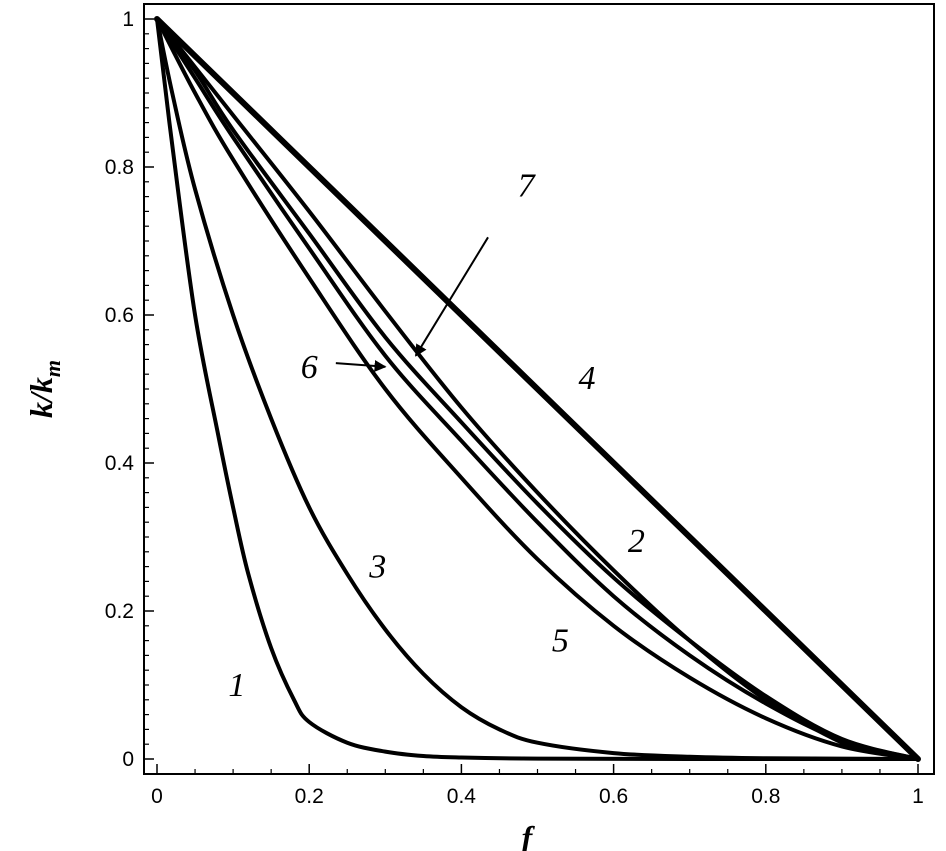  Describe the element at coordinates (765, 796) in the screenshot. I see `x-tick-label: 0.8` at that location.